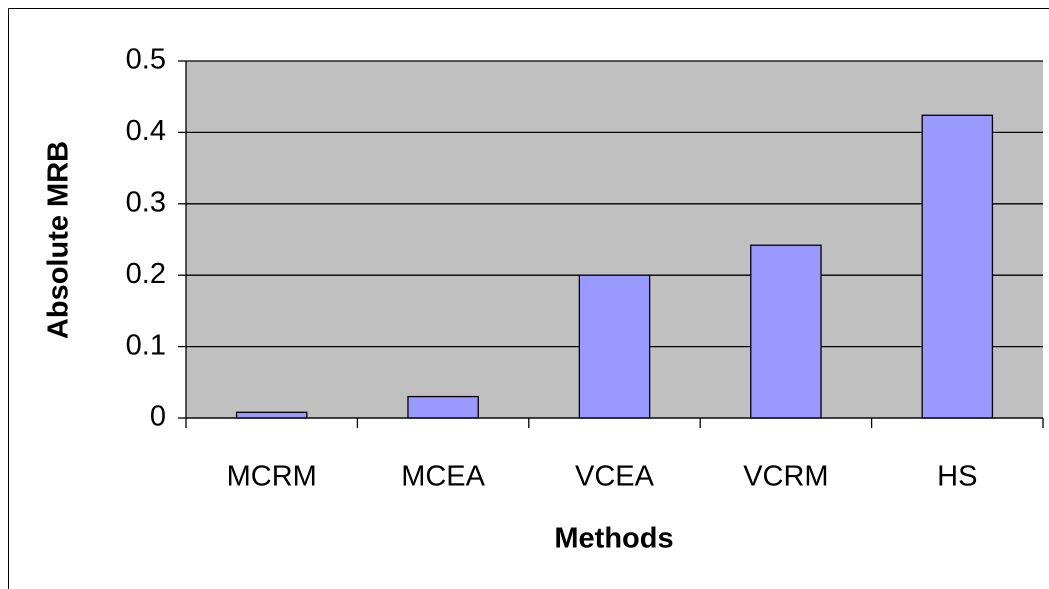 This screenshot has width=1049, height=589. What do you see at coordinates (59, 240) in the screenshot?
I see `y-axis-title: Absolute MRB` at bounding box center [59, 240].